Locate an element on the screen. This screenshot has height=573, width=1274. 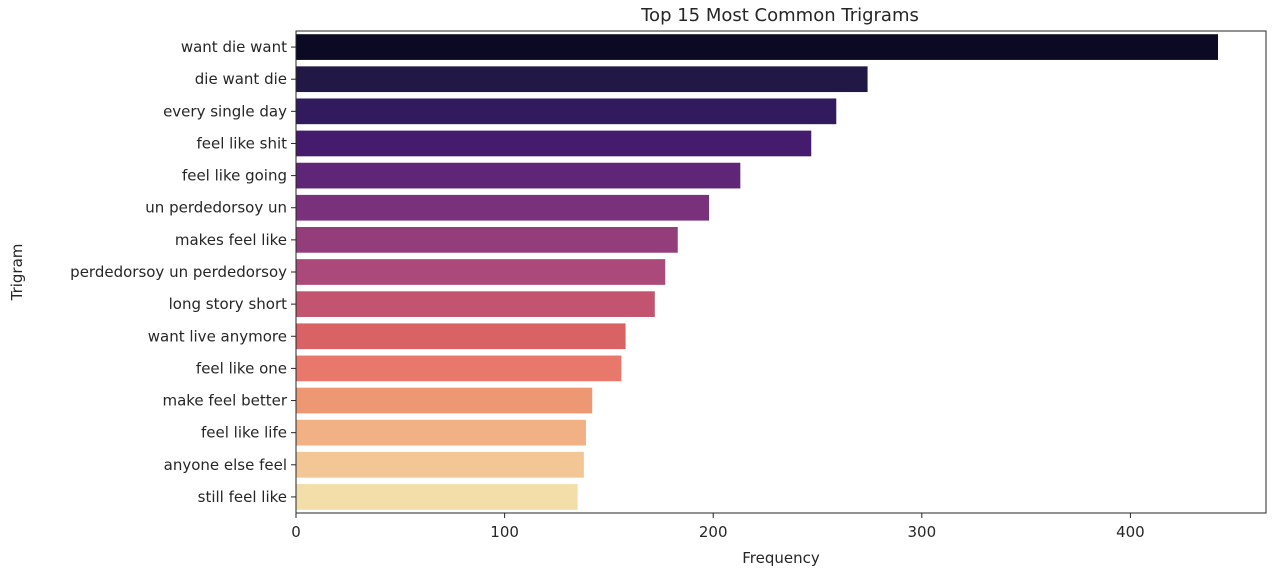
x-tick-label: 200 is located at coordinates (713, 532).